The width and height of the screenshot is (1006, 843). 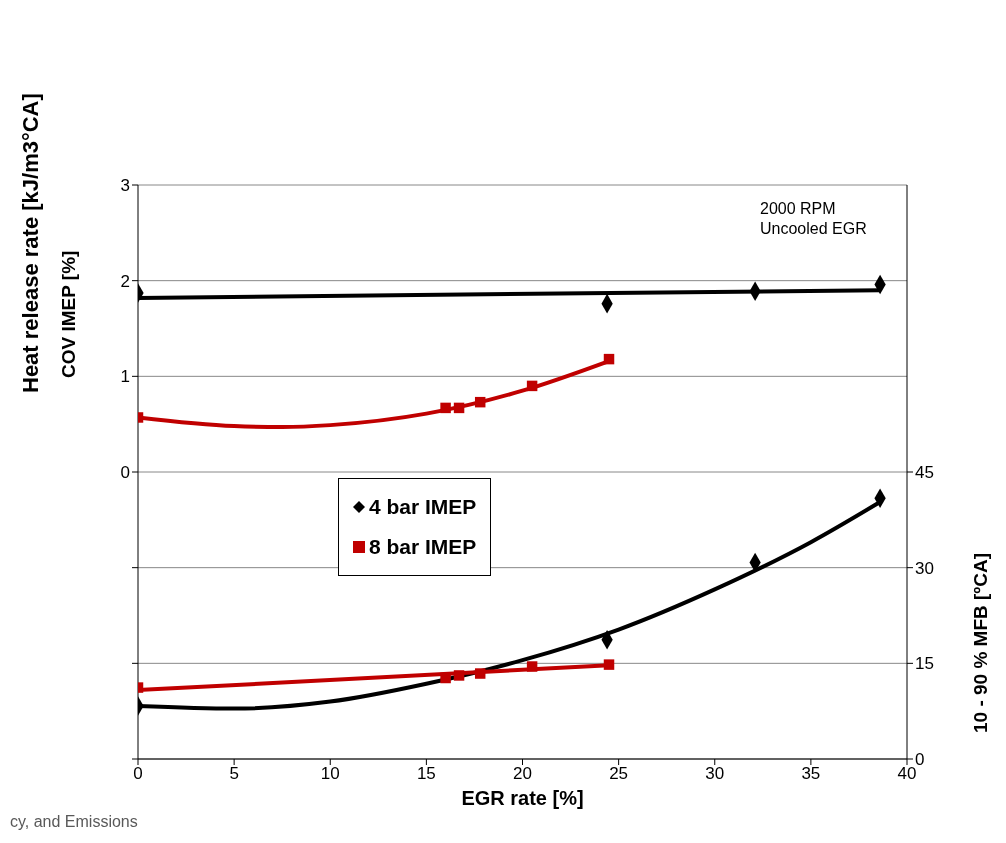 I want to click on y-tick-label: 0, so click(x=125, y=473).